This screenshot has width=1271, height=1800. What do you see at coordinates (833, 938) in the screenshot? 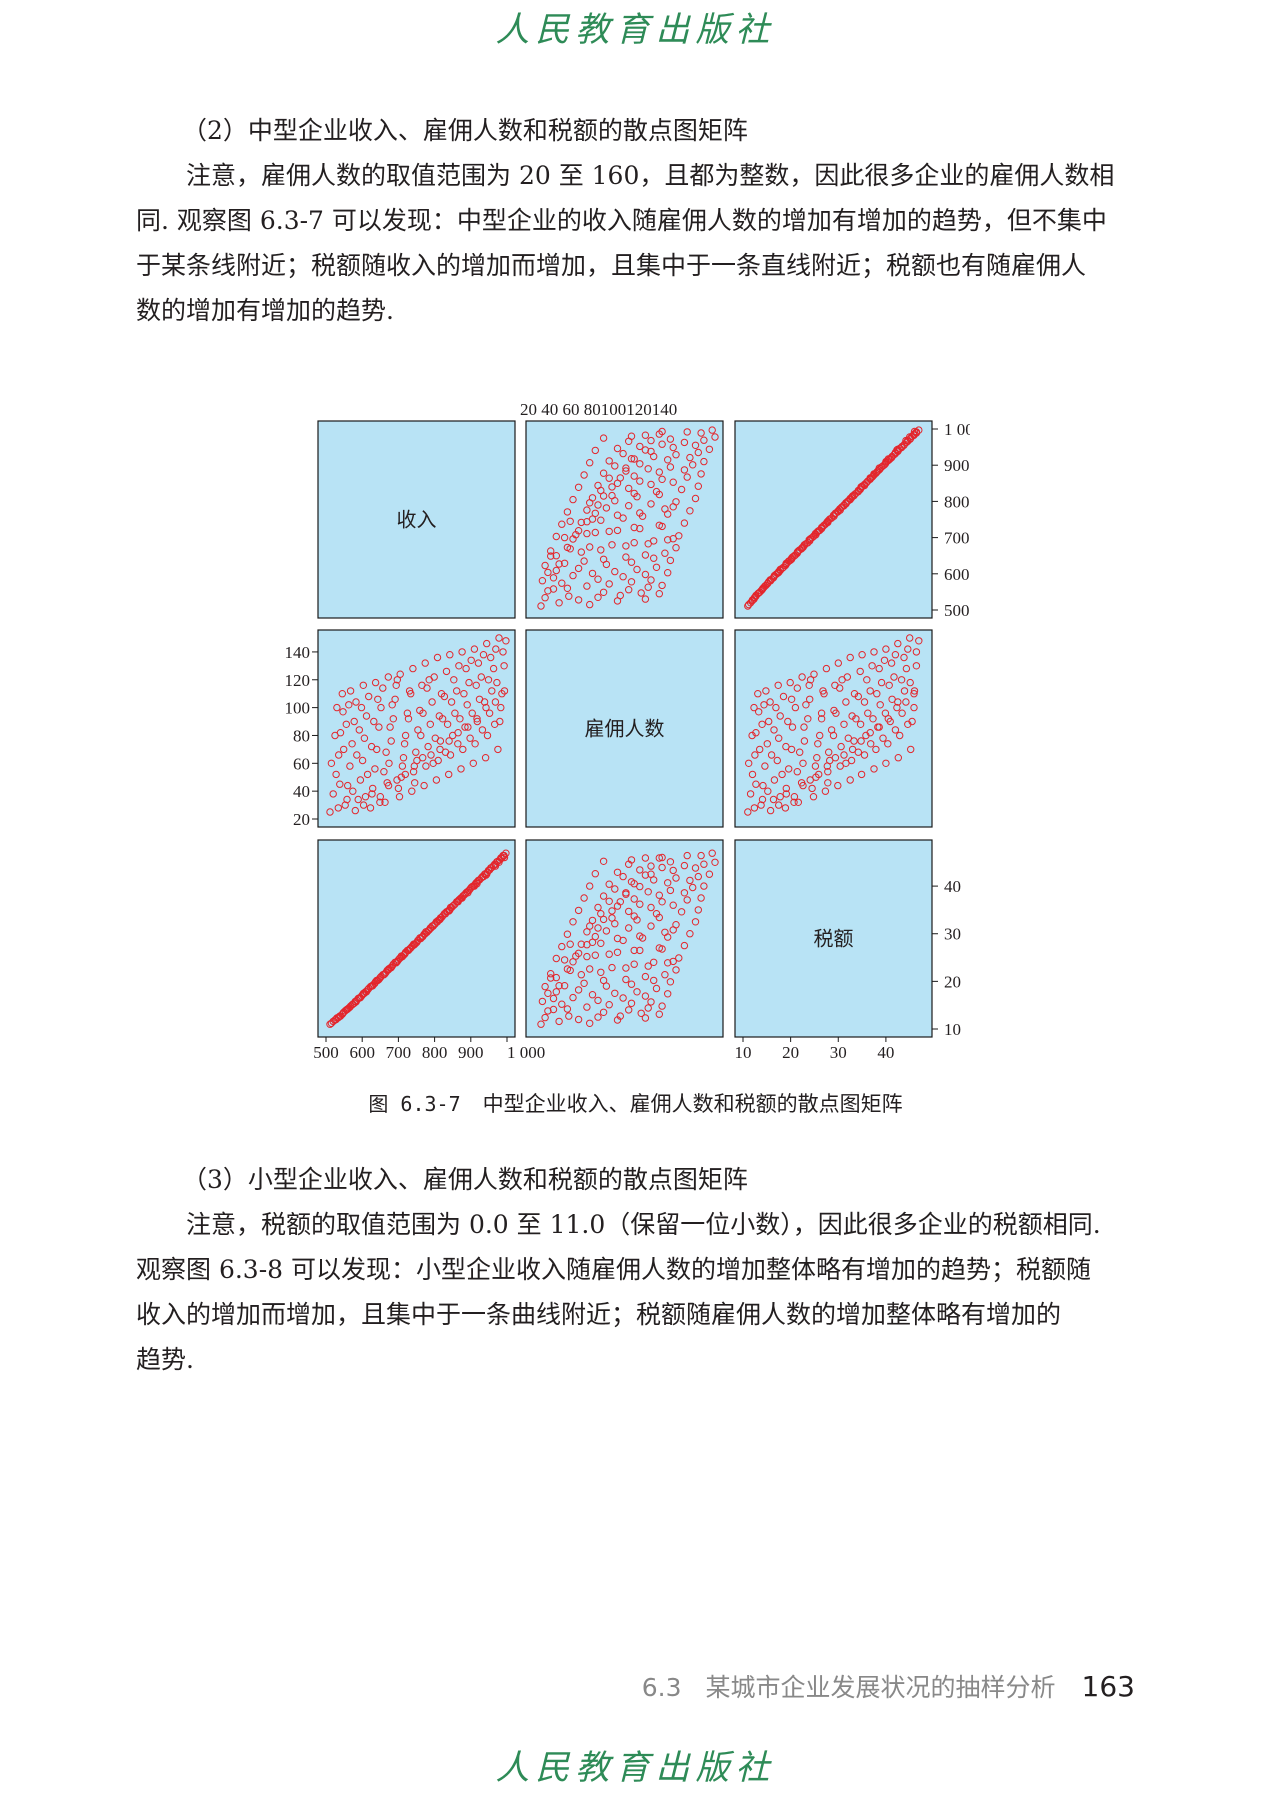
I see `scatter-panel-税额-税额: 税额` at bounding box center [833, 938].